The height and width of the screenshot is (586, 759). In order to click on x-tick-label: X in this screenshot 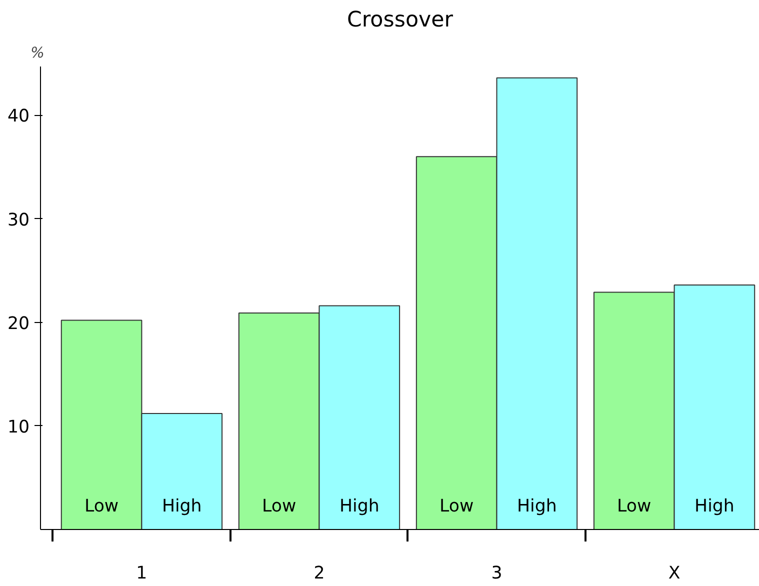, I will do `click(674, 574)`.